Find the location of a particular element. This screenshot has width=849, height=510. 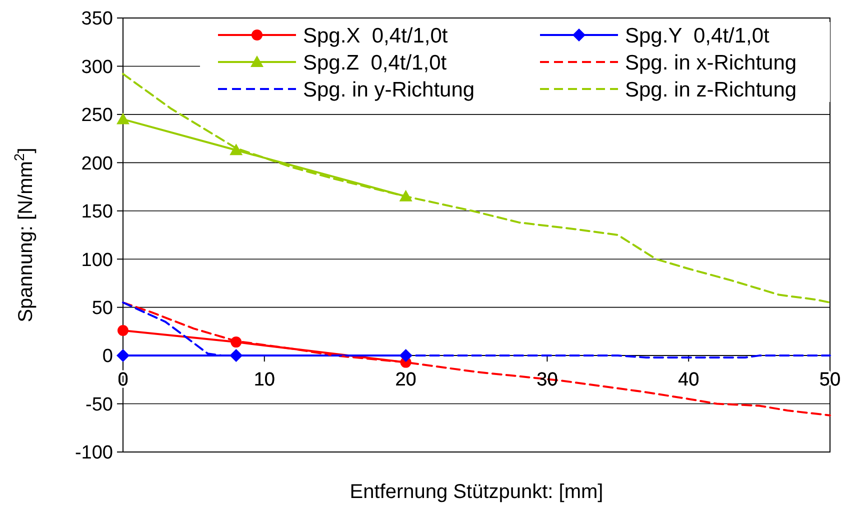

y-tick-label: 300 is located at coordinates (97, 67).